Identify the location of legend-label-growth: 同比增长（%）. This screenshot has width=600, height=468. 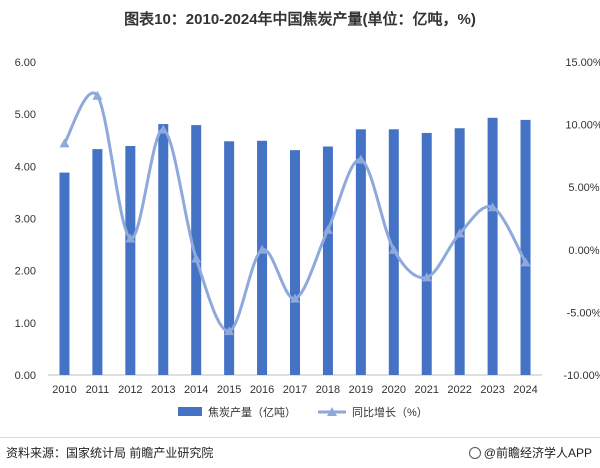
(390, 412).